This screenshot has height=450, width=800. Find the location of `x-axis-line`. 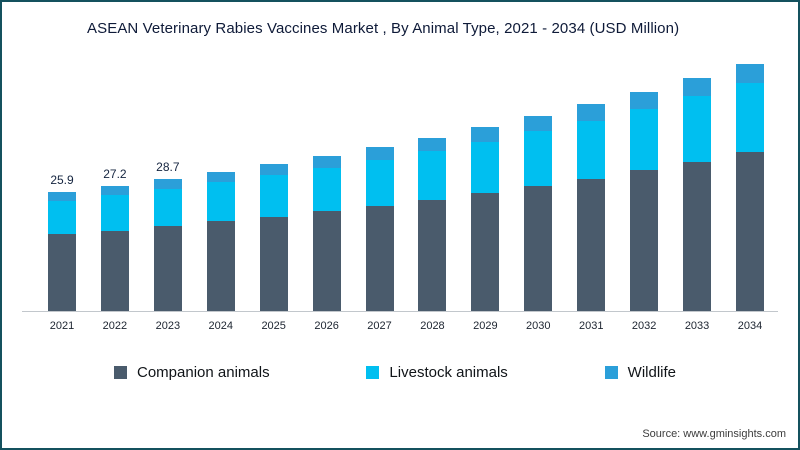

x-axis-line is located at coordinates (400, 311).